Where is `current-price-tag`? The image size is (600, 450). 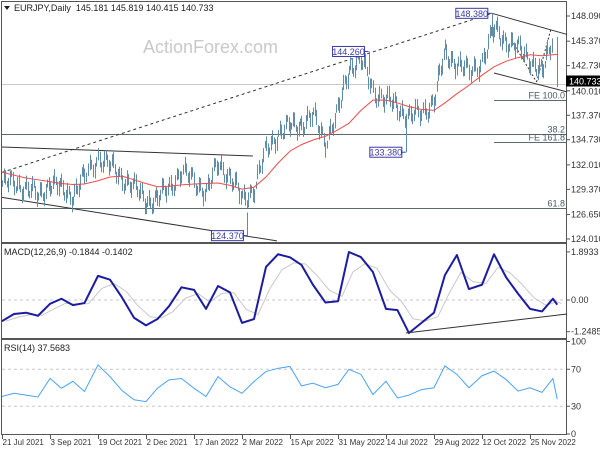 current-price-tag is located at coordinates (583, 81).